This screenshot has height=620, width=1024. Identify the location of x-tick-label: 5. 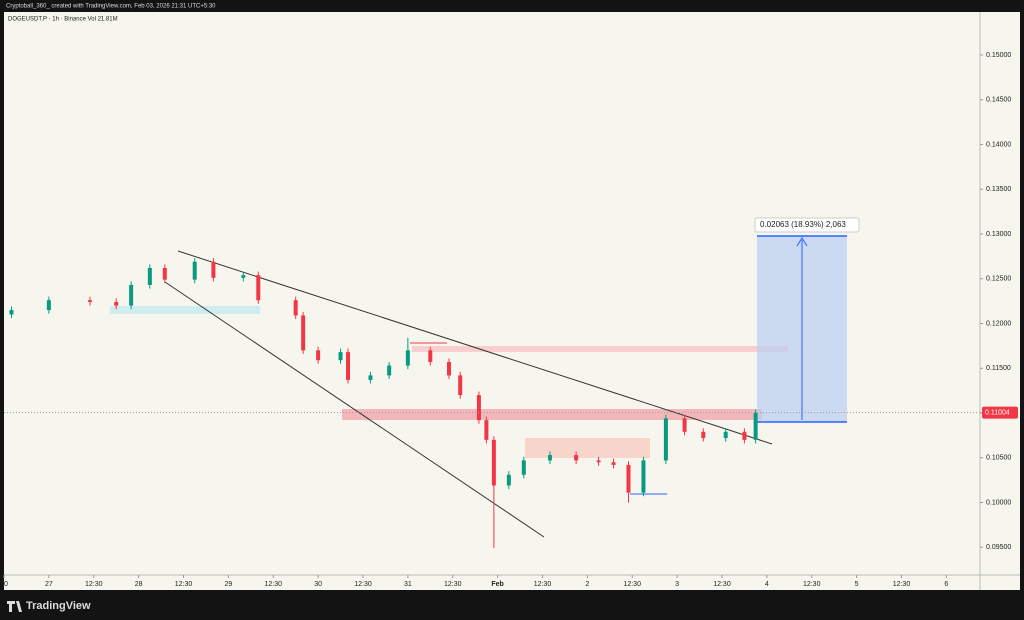
(857, 584).